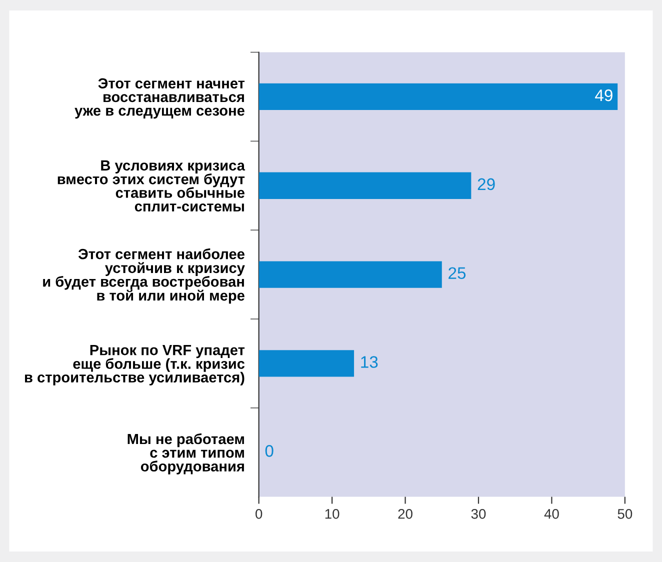 This screenshot has height=562, width=662. Describe the element at coordinates (486, 184) in the screenshot. I see `data-label: 29` at that location.